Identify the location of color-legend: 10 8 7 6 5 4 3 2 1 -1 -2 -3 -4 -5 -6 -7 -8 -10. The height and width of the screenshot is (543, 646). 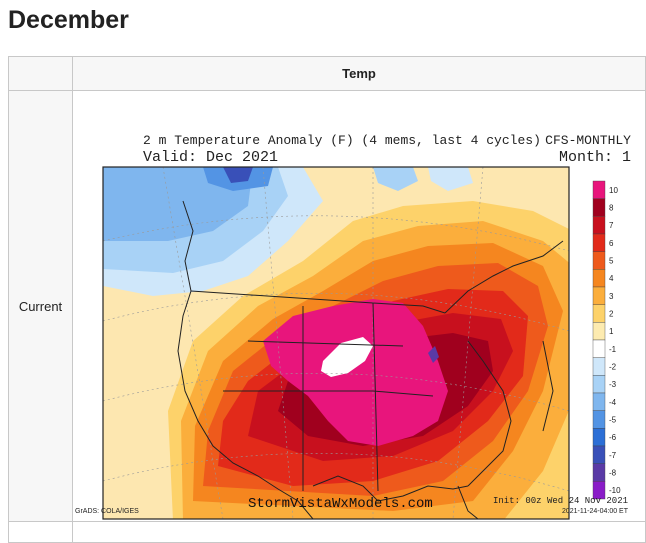
(606, 340).